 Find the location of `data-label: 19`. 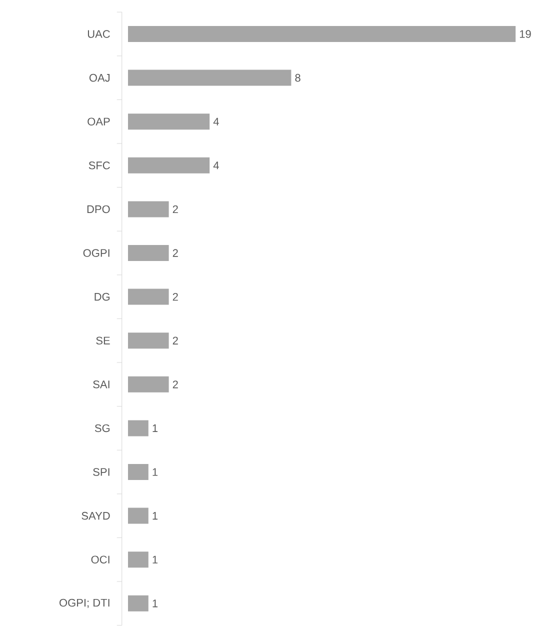

data-label: 19 is located at coordinates (525, 34).